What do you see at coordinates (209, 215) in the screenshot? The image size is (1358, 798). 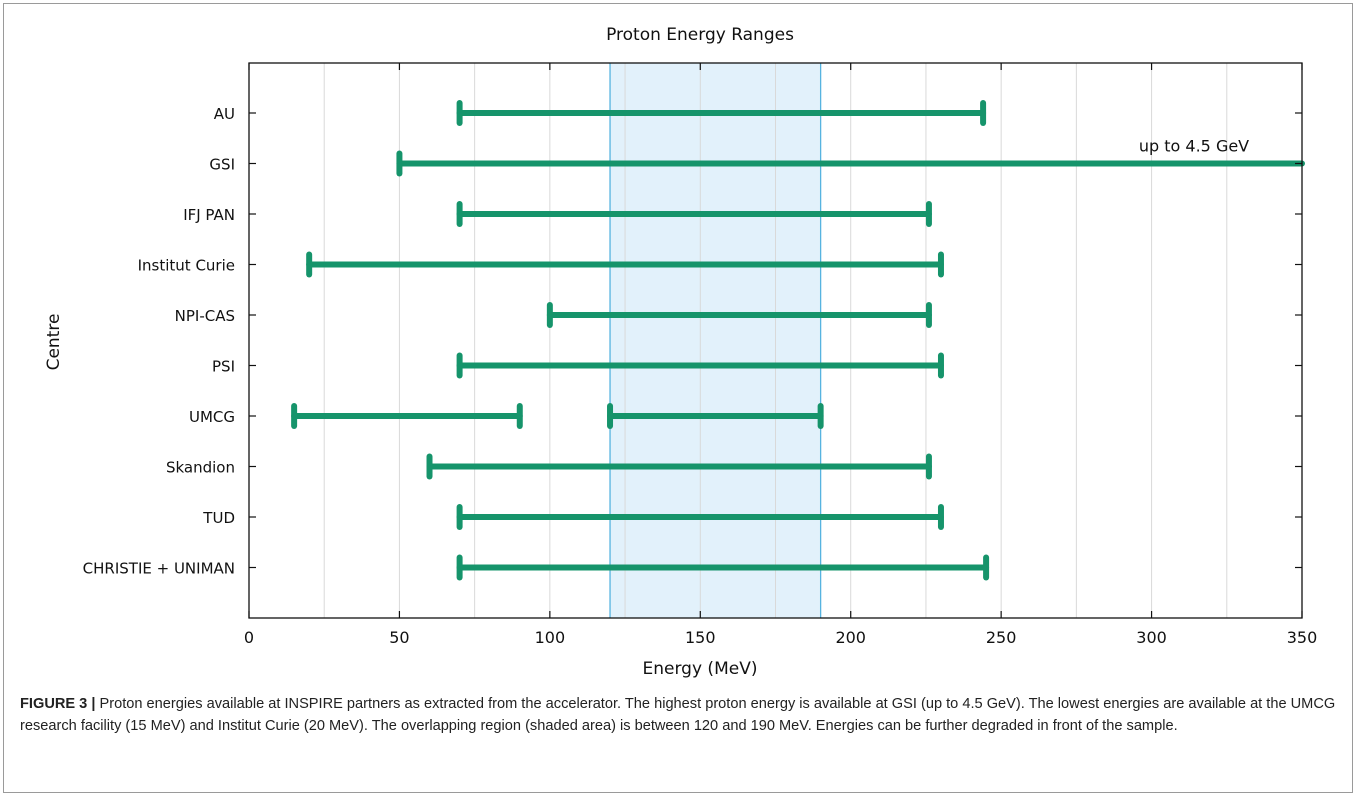 I see `y-category-label: IFJ PAN` at bounding box center [209, 215].